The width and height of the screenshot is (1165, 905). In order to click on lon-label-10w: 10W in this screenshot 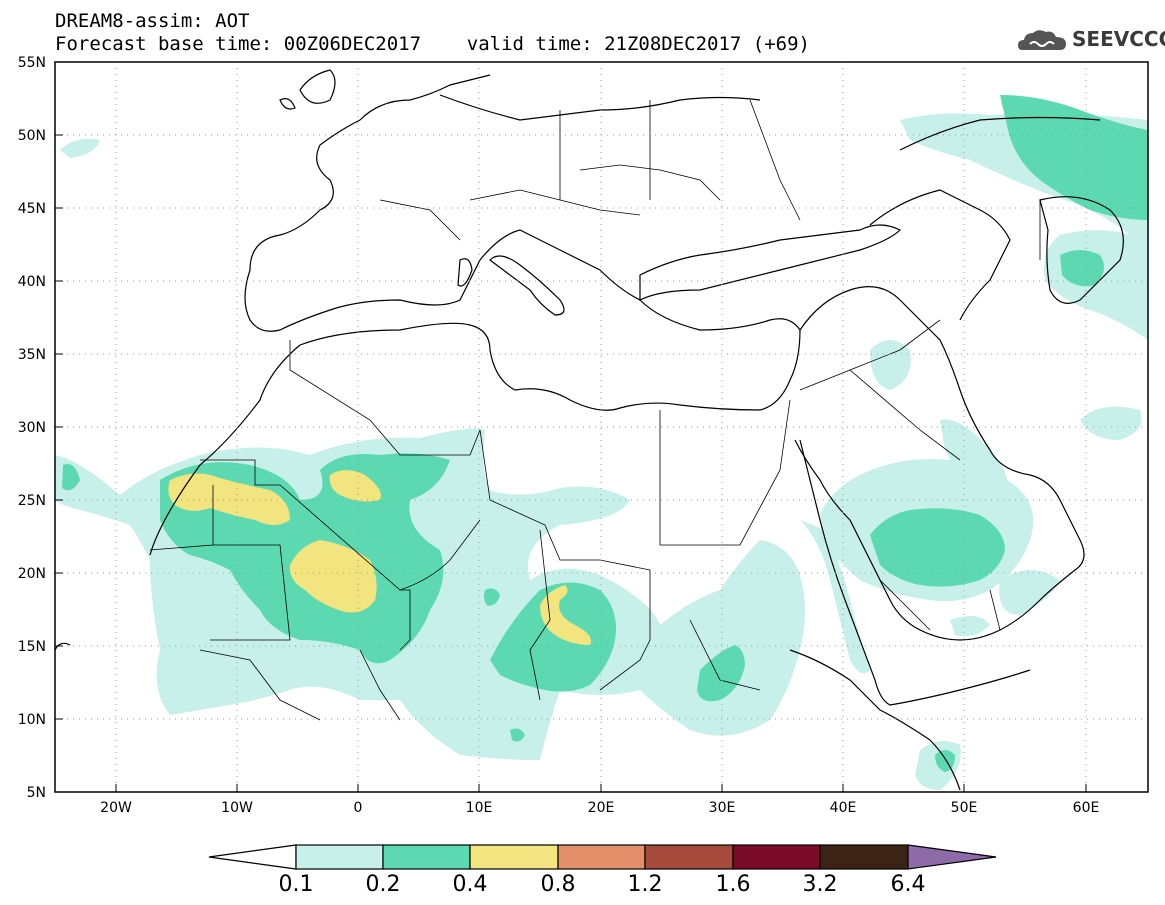, I will do `click(237, 808)`.